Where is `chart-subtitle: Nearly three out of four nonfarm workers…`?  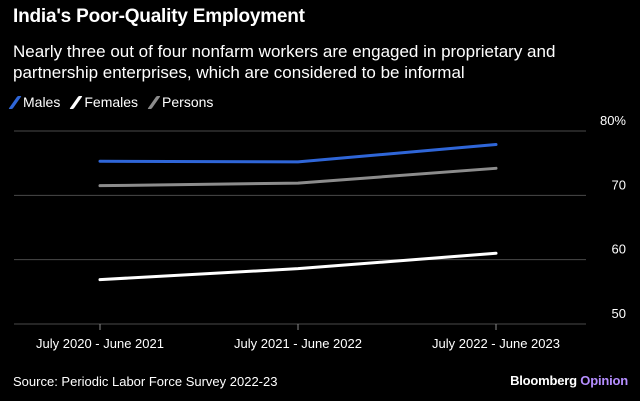
chart-subtitle: Nearly three out of four nonfarm workers… is located at coordinates (284, 62).